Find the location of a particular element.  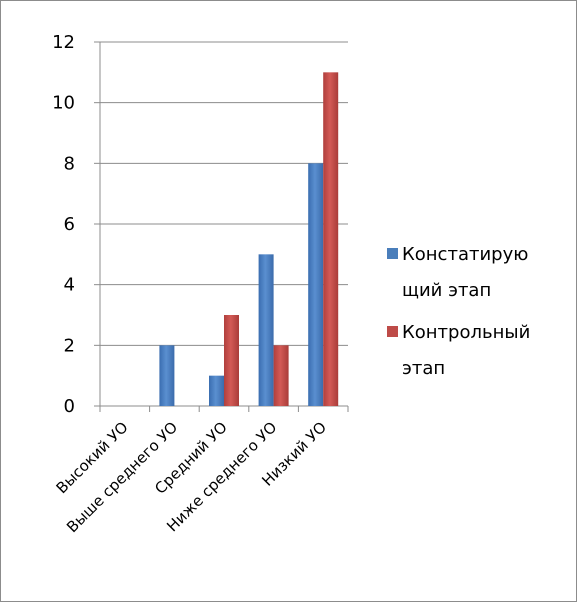

y-tick-label: 6 is located at coordinates (69, 224).